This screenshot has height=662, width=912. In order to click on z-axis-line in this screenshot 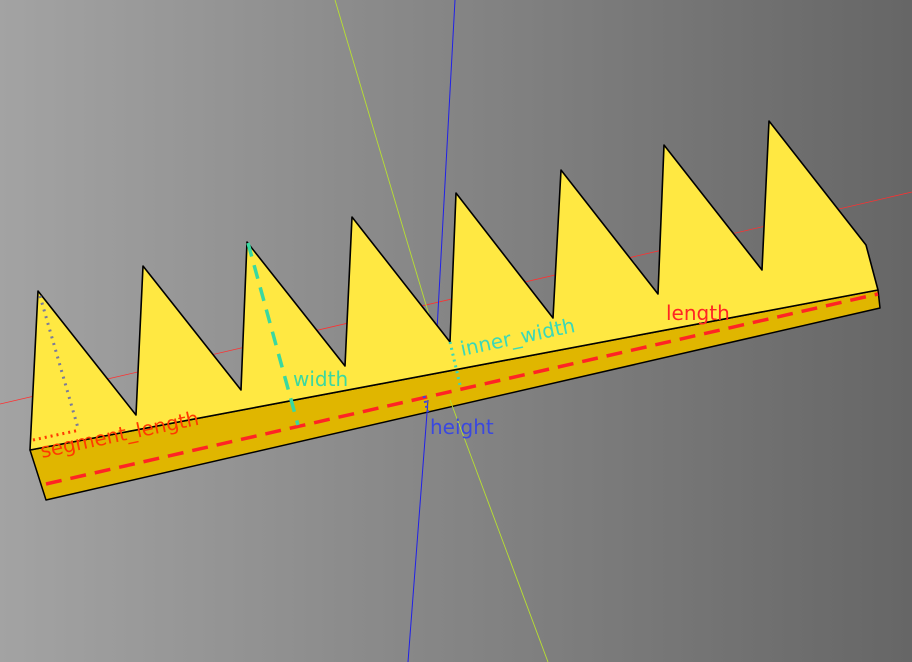, I will do `click(446, 165)`.